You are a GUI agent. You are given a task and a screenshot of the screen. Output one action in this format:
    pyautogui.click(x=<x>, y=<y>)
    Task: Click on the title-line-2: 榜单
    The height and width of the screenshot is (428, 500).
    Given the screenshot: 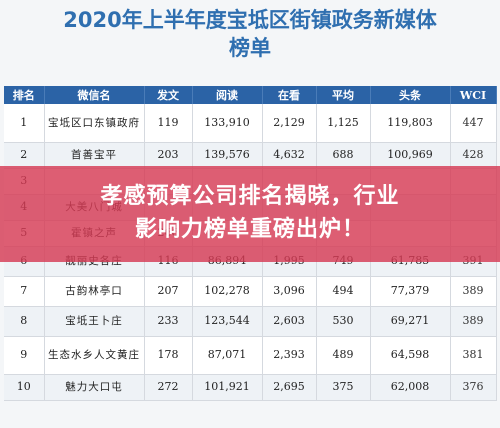 What is the action you would take?
    pyautogui.click(x=250, y=48)
    